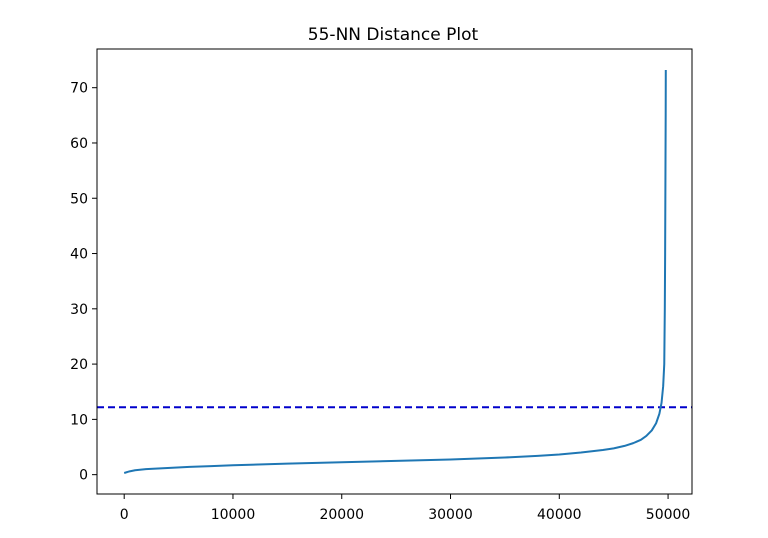 The image size is (768, 538). I want to click on y-tick-label: 10, so click(79, 420).